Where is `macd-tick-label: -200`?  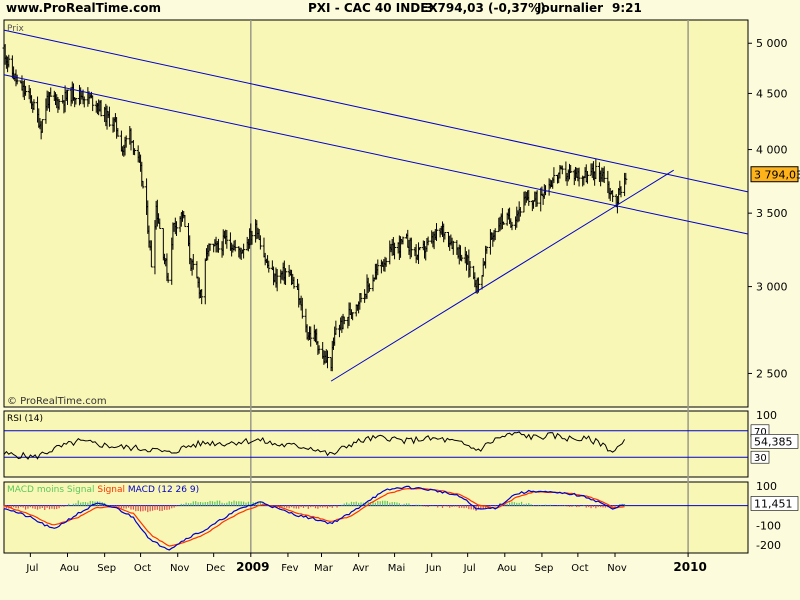 macd-tick-label: -200 is located at coordinates (768, 545).